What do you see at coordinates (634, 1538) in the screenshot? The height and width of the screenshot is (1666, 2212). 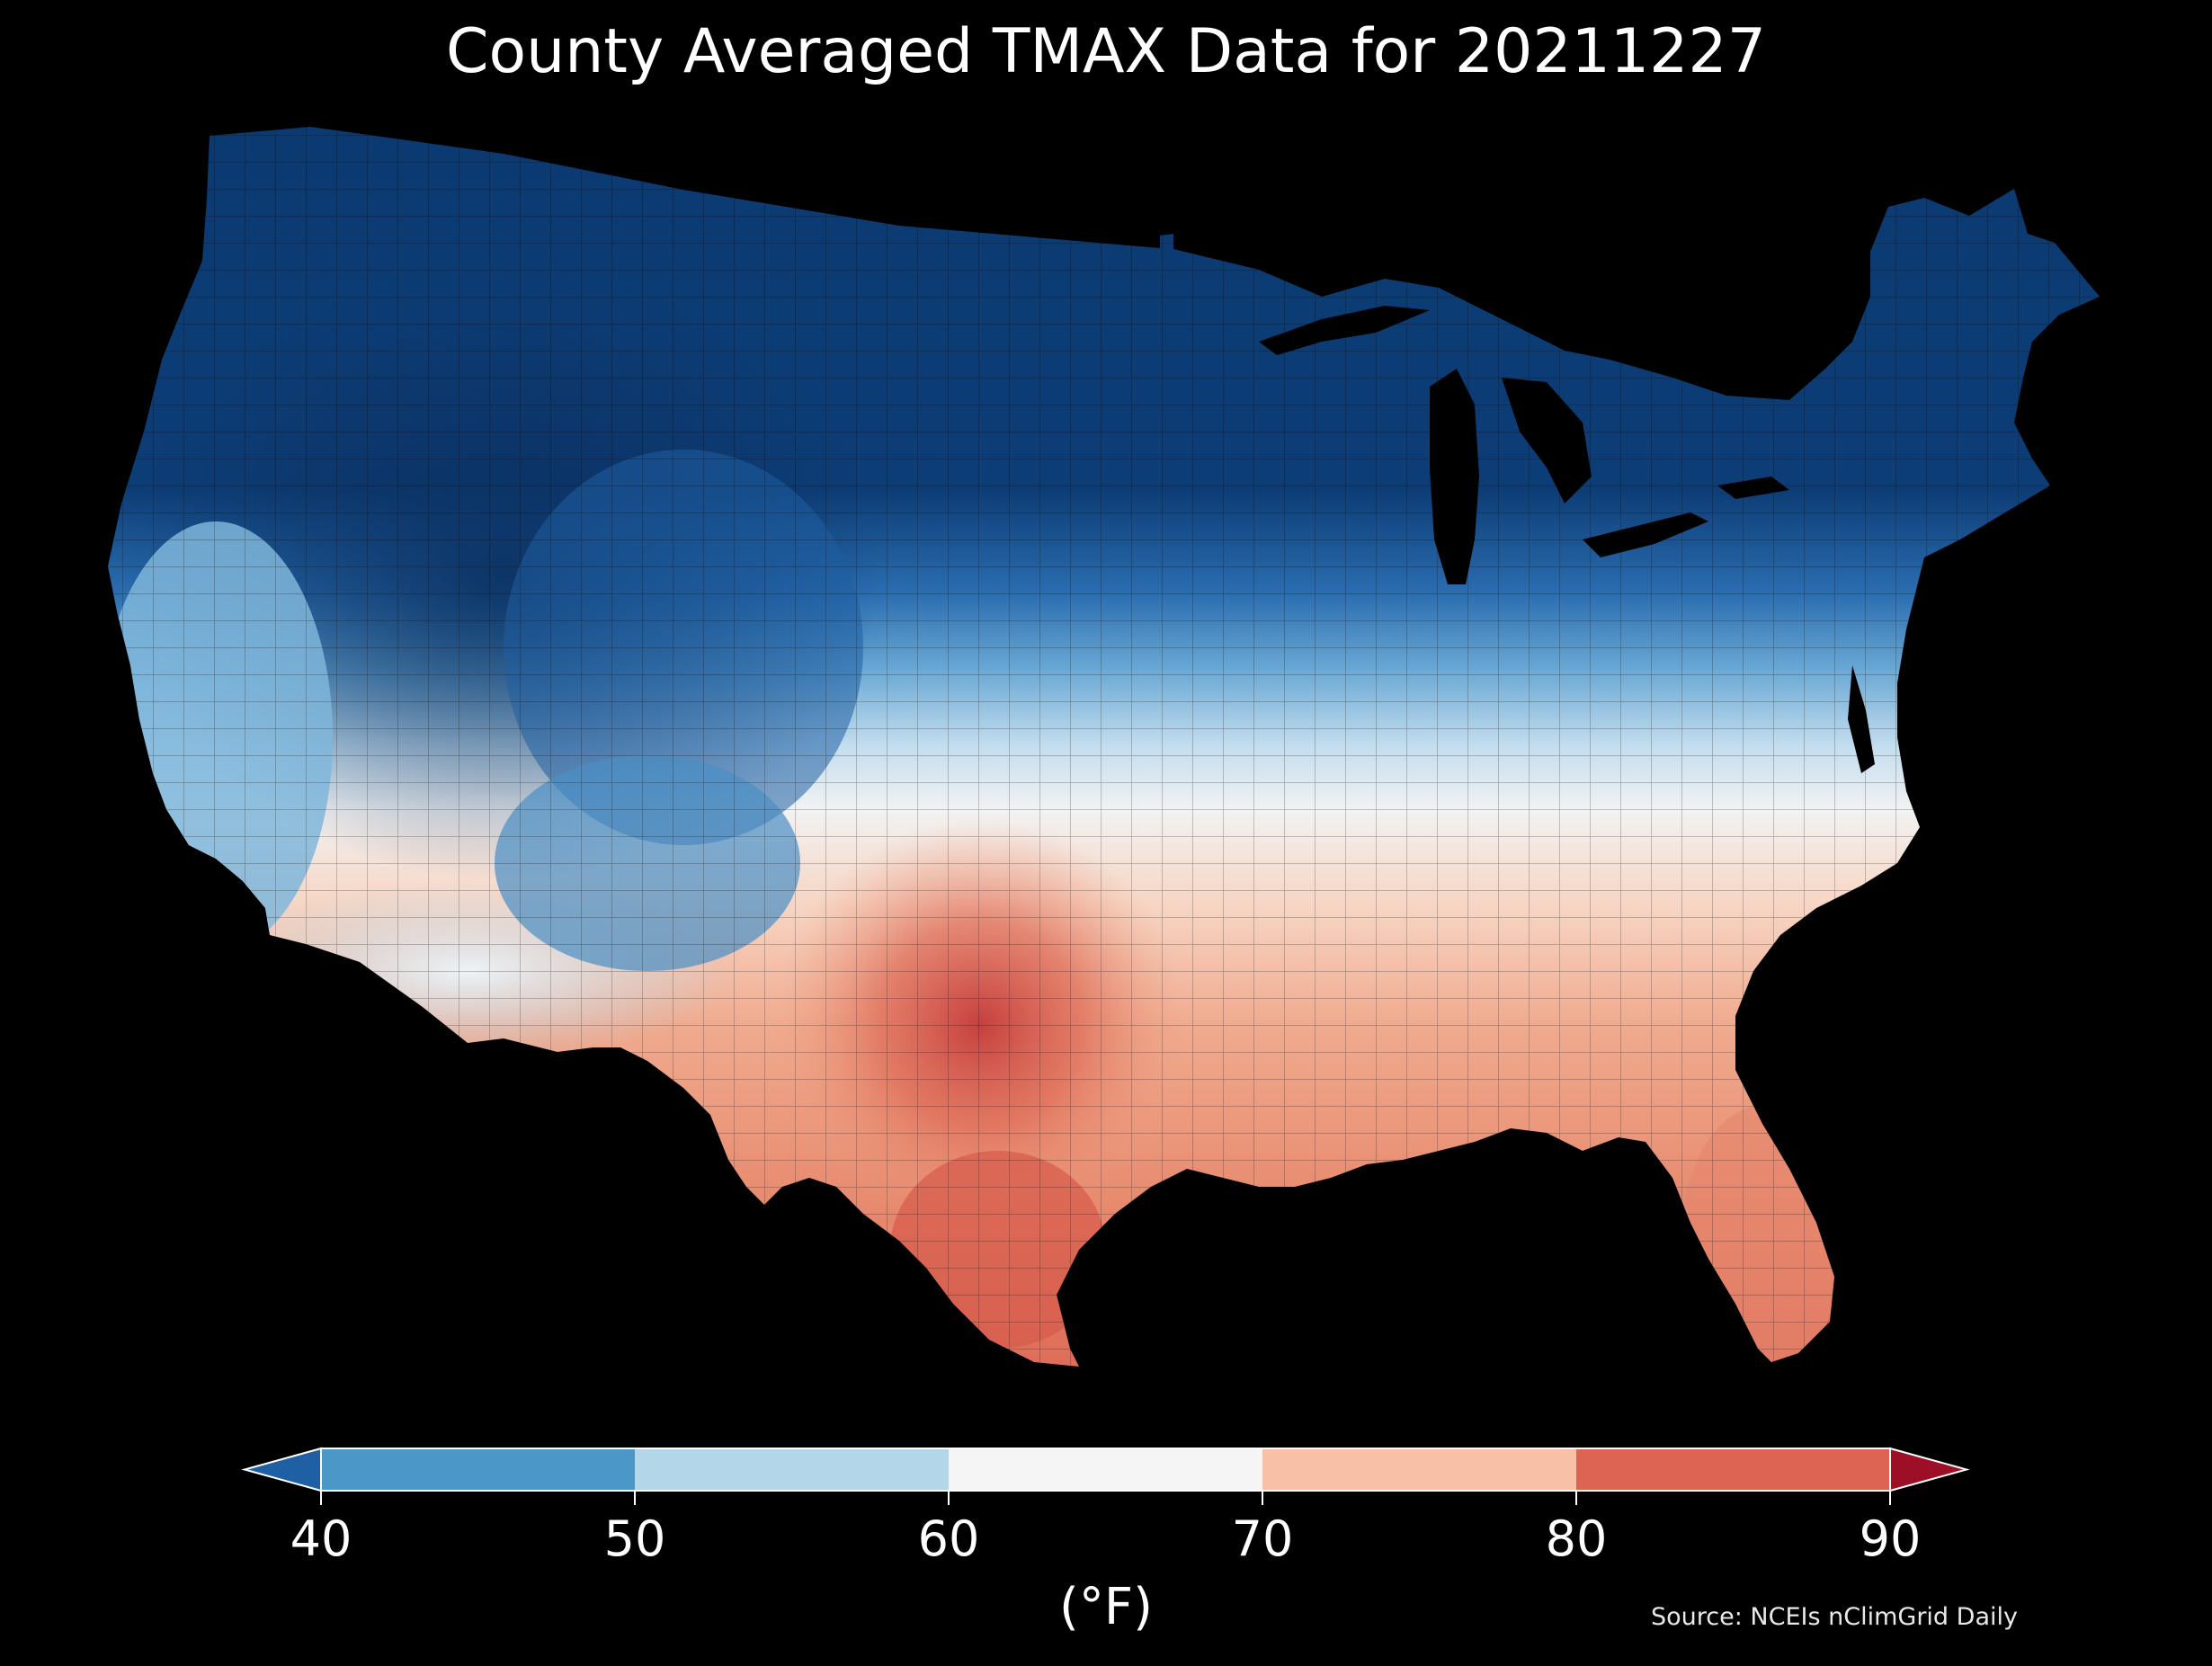 I see `colorbar-tick-label: 50` at bounding box center [634, 1538].